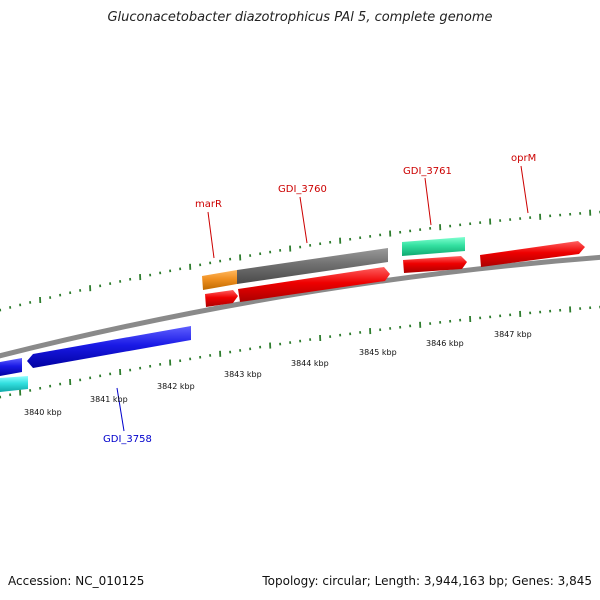  Describe the element at coordinates (302, 189) in the screenshot. I see `gene-label-gdi3760: GDI_3760` at that location.